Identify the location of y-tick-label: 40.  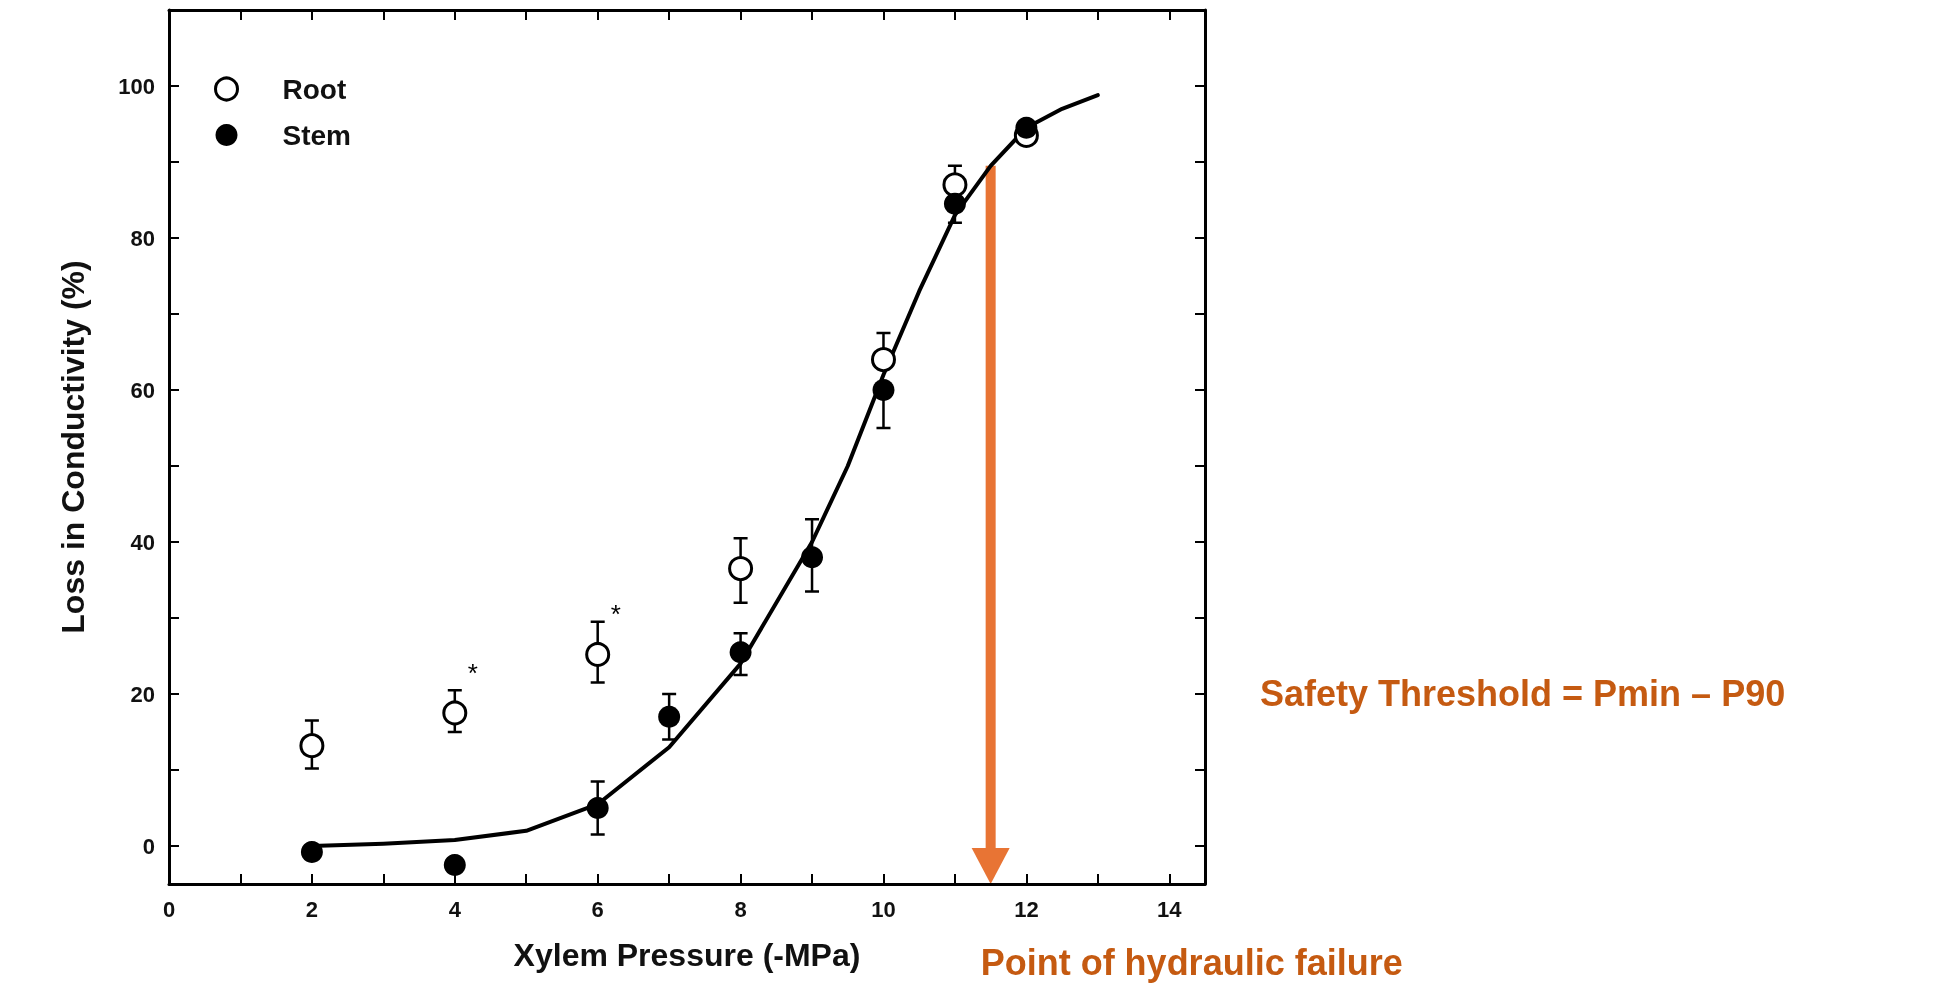
(142, 542).